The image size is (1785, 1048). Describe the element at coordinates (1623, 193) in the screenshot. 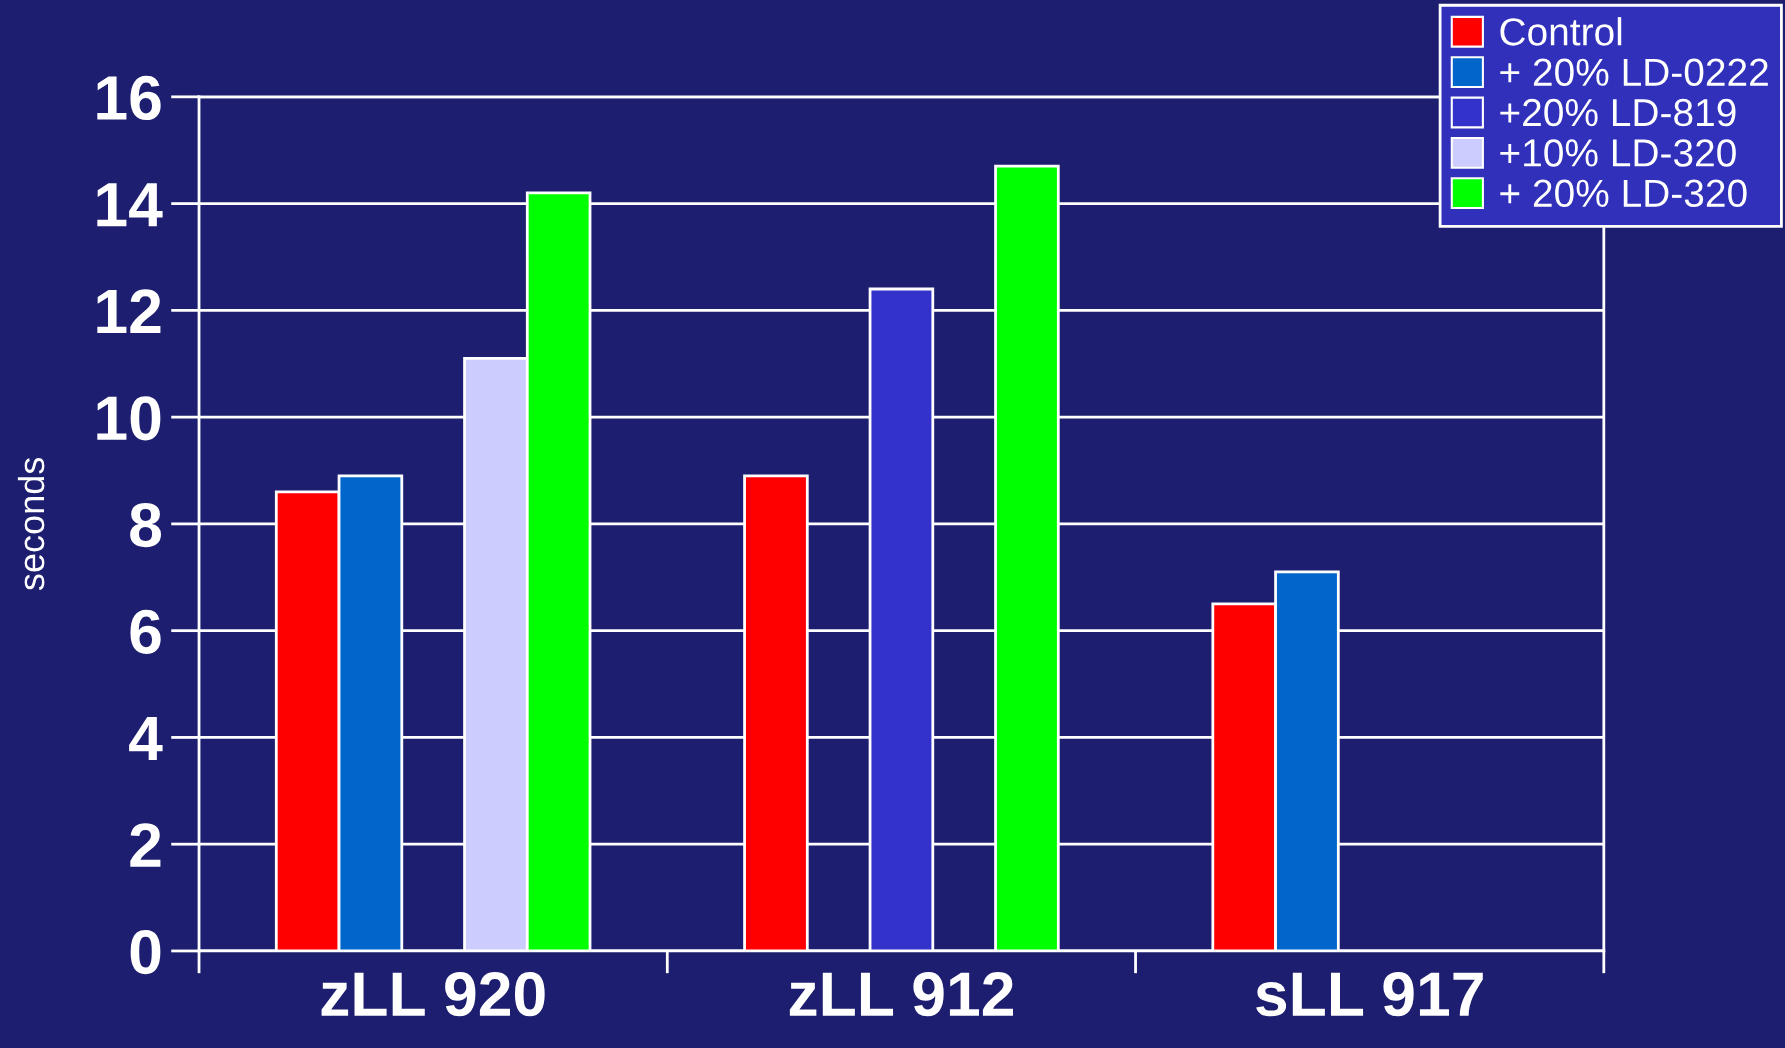

I see `legend-label: + 20% LD-320` at that location.